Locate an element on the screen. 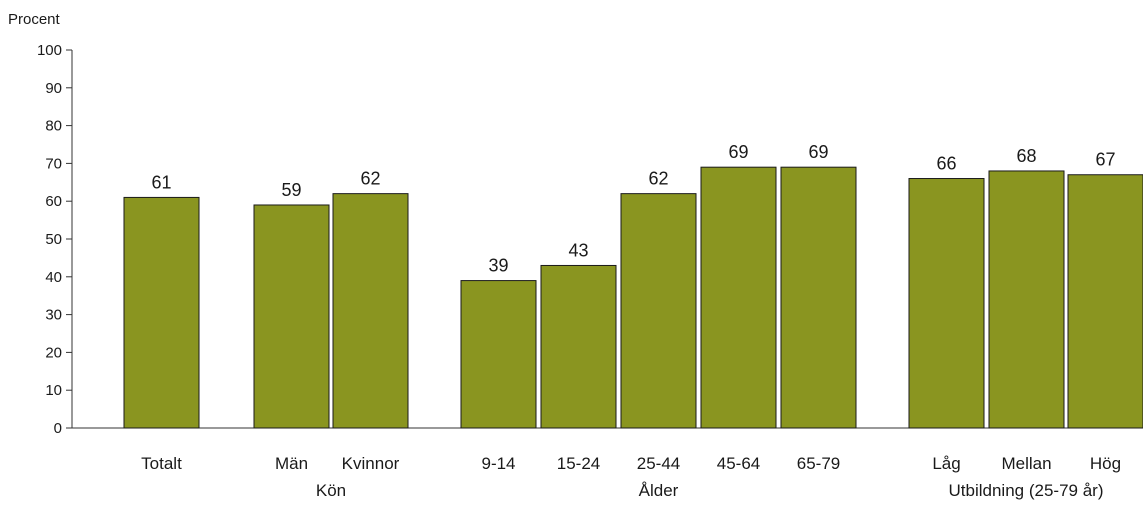 The width and height of the screenshot is (1143, 507). y-tick-label: 0 is located at coordinates (58, 428).